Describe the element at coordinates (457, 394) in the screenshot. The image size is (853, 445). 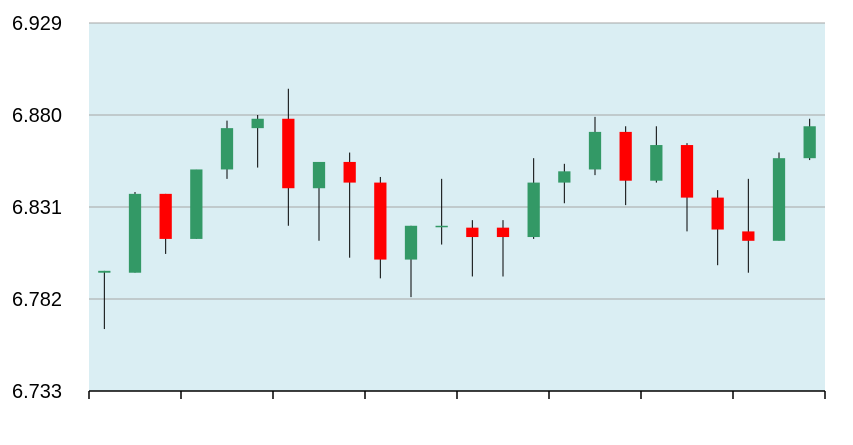
I see `x-axis` at that location.